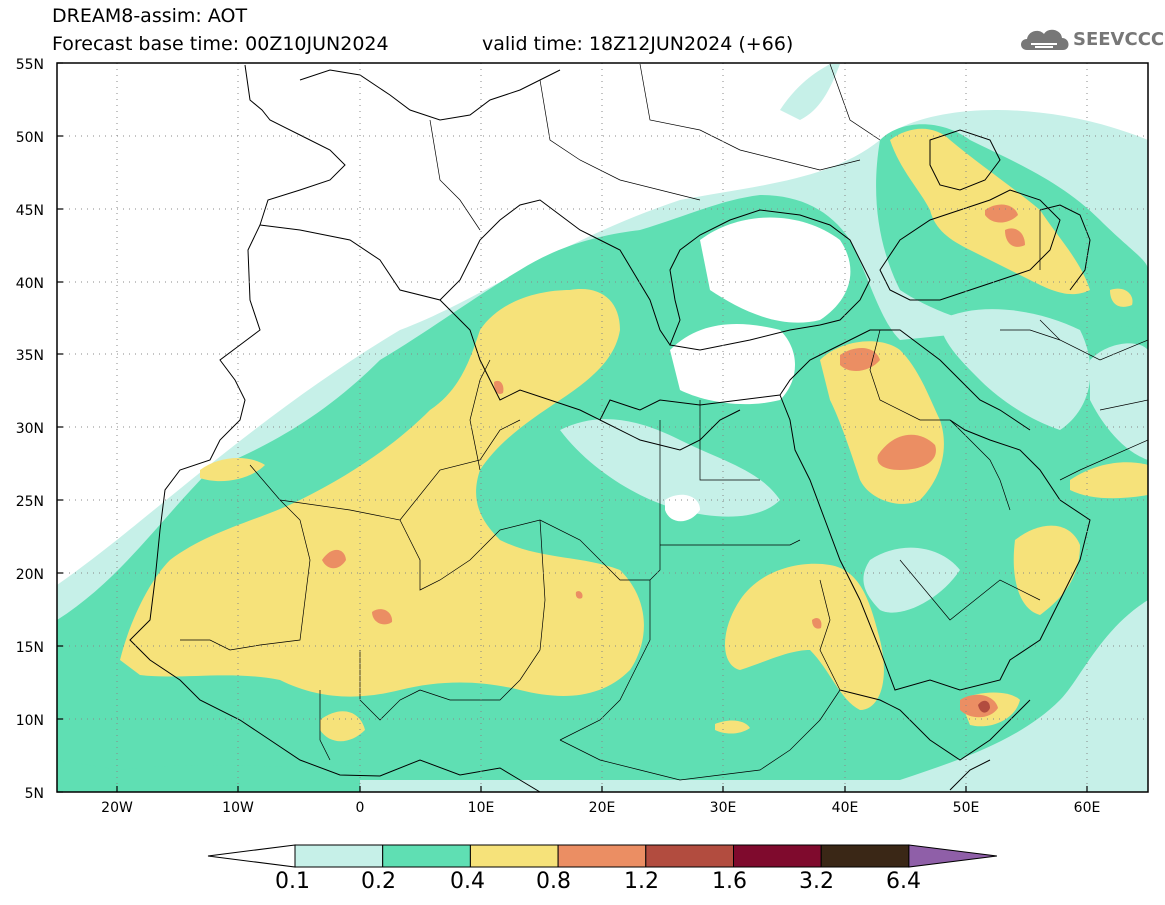  Describe the element at coordinates (34, 794) in the screenshot. I see `lat-label: 5N` at that location.